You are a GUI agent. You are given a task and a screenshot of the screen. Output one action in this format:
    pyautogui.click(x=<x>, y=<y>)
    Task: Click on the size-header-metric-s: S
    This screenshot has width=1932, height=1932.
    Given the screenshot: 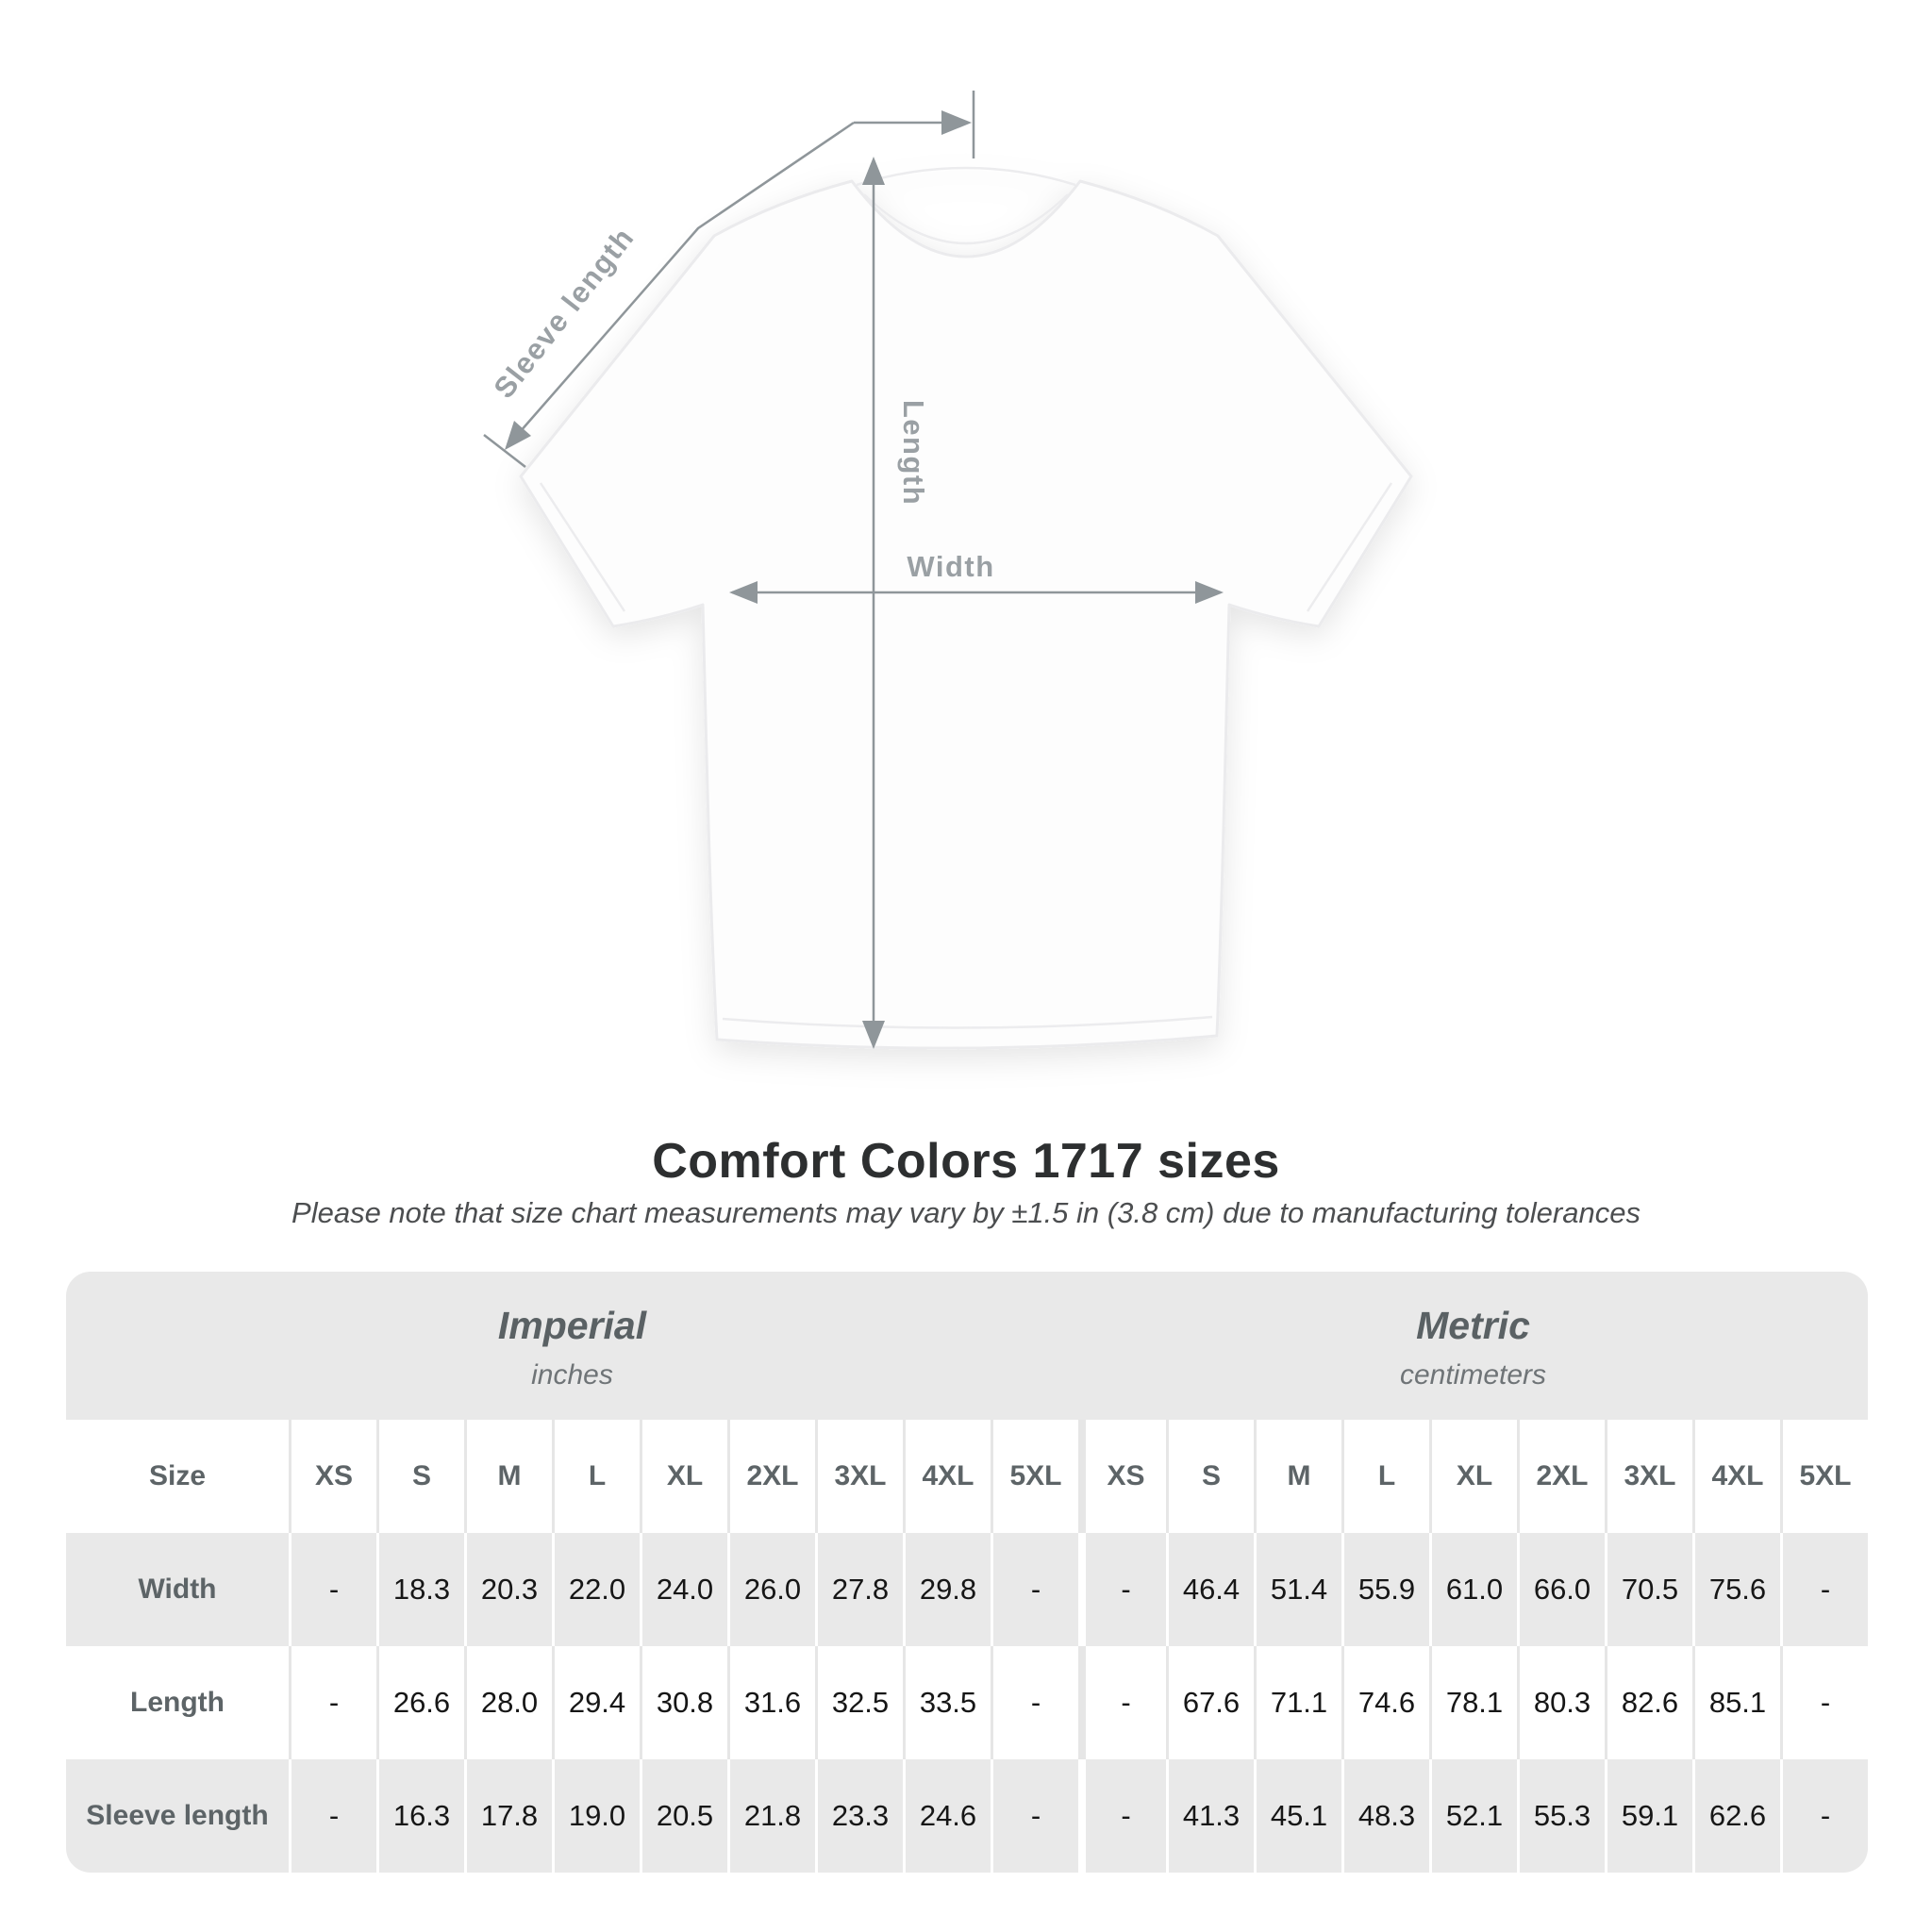 What is the action you would take?
    pyautogui.click(x=1210, y=1476)
    